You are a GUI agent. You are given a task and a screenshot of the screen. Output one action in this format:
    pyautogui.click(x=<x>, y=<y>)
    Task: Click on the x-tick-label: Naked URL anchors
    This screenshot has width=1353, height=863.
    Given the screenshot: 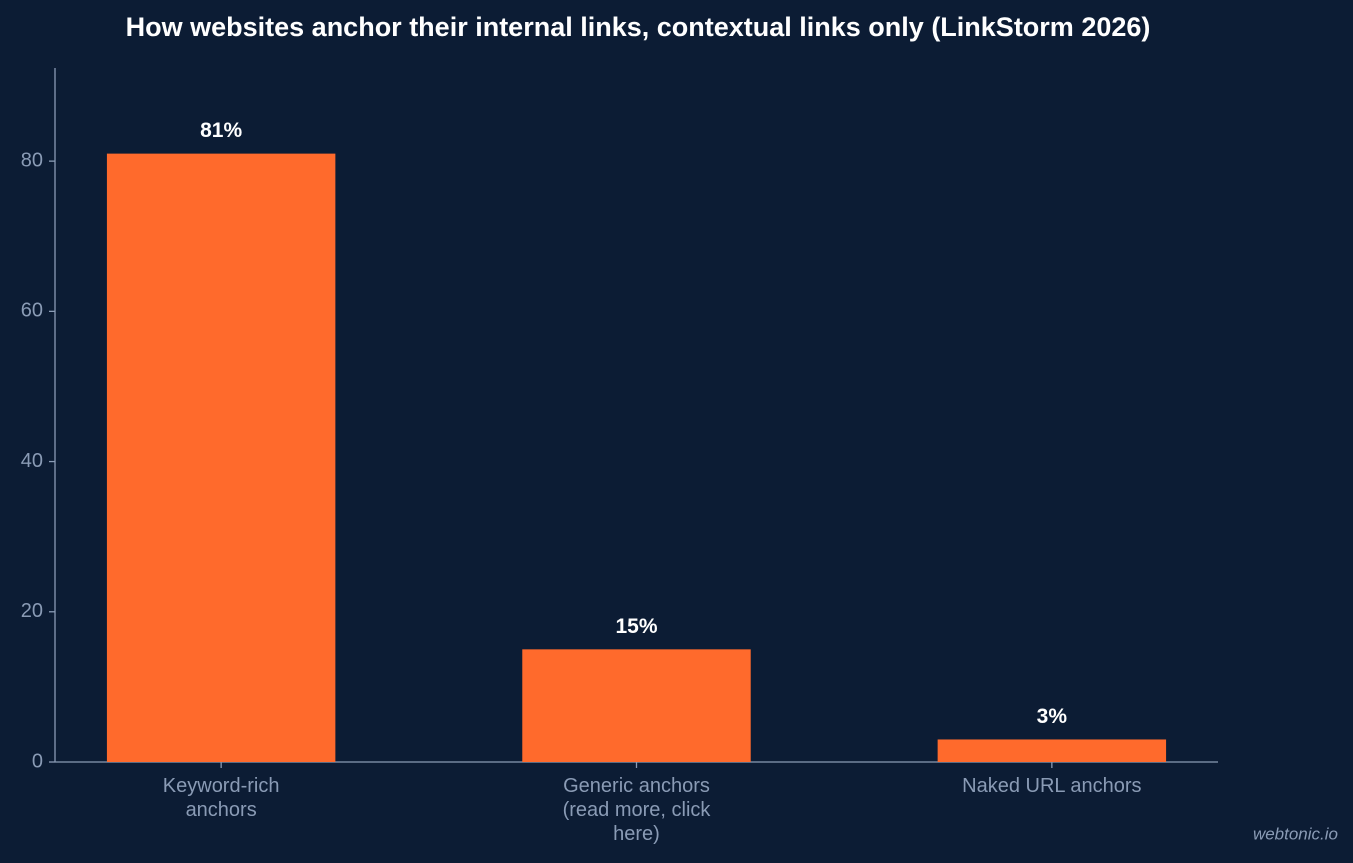 What is the action you would take?
    pyautogui.click(x=1052, y=786)
    